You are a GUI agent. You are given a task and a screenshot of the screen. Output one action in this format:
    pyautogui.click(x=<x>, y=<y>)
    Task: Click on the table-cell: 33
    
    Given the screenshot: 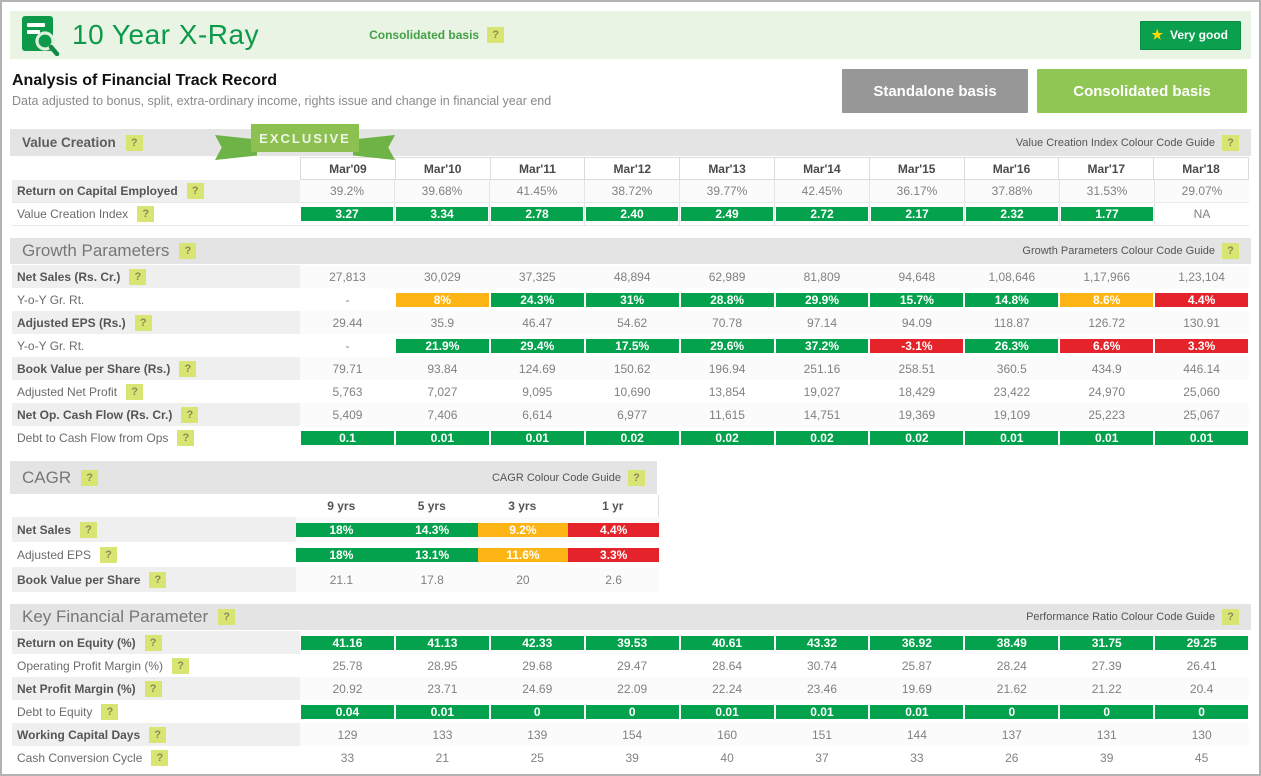 What is the action you would take?
    pyautogui.click(x=917, y=757)
    